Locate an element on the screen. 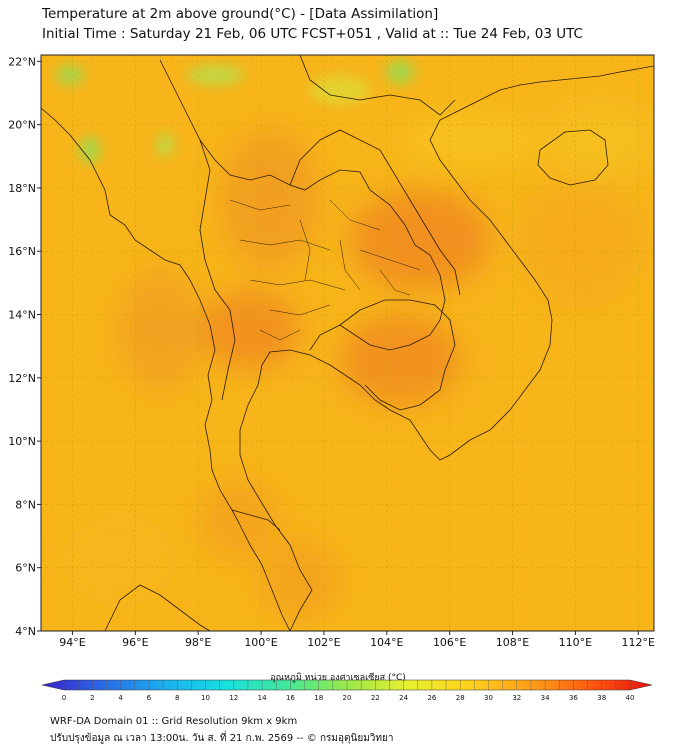  colorbar-tick-label: 14 is located at coordinates (262, 698).